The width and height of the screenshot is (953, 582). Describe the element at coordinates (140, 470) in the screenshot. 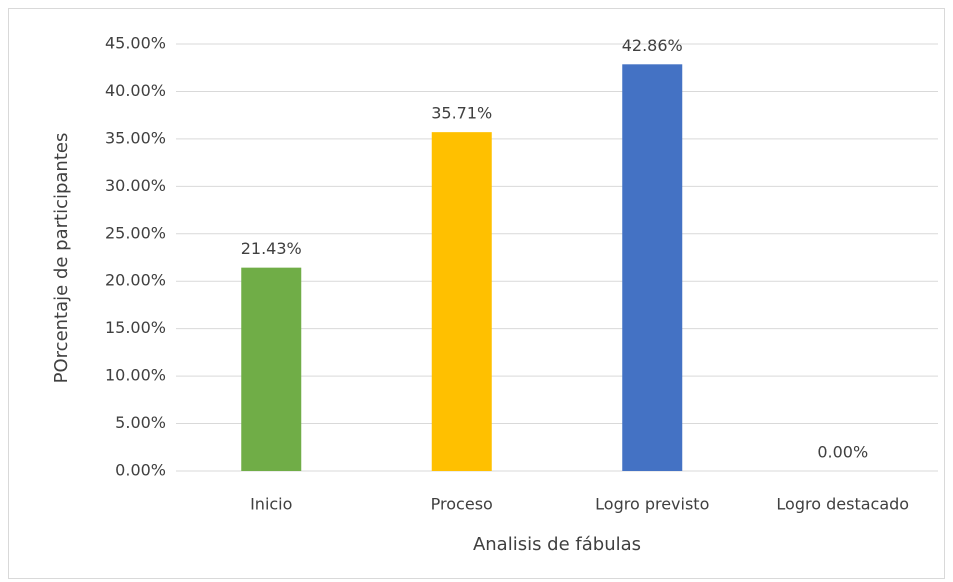

I see `y-tick-label: 0.00%` at that location.